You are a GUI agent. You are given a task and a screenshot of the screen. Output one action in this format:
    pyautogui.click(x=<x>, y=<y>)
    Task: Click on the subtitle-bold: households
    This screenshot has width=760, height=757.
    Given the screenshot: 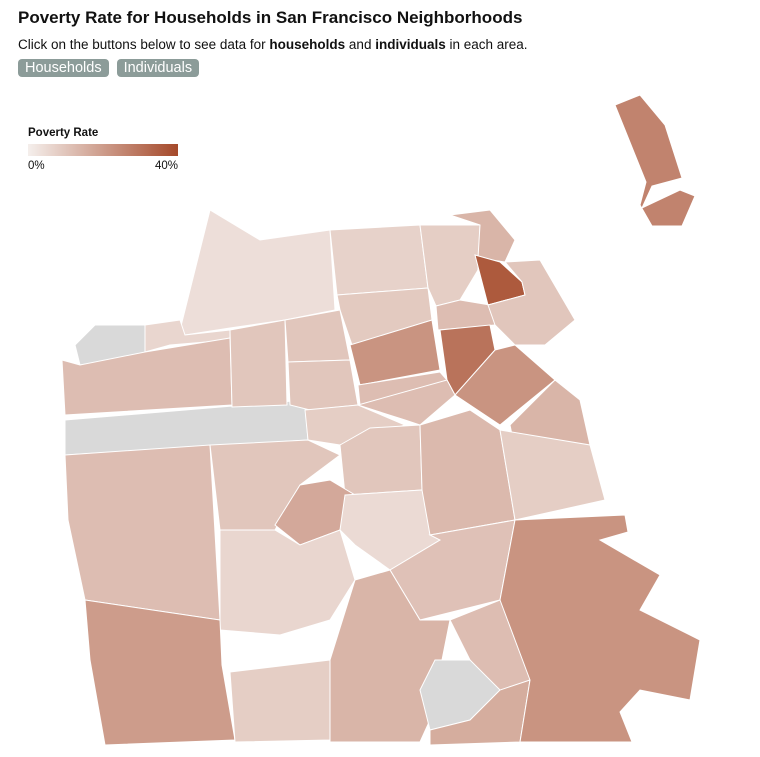 What is the action you would take?
    pyautogui.click(x=307, y=44)
    